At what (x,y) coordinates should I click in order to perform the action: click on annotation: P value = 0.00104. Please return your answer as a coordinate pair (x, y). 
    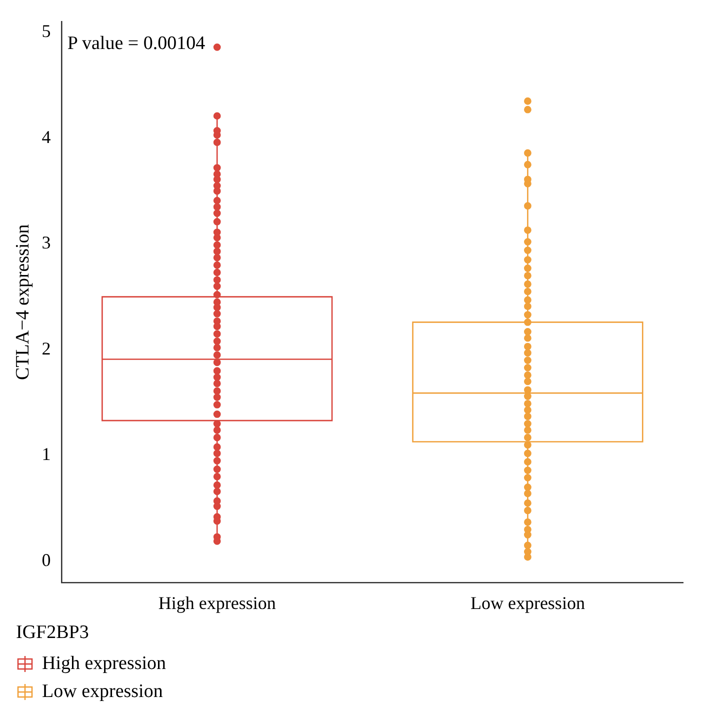
    Looking at the image, I should click on (136, 43).